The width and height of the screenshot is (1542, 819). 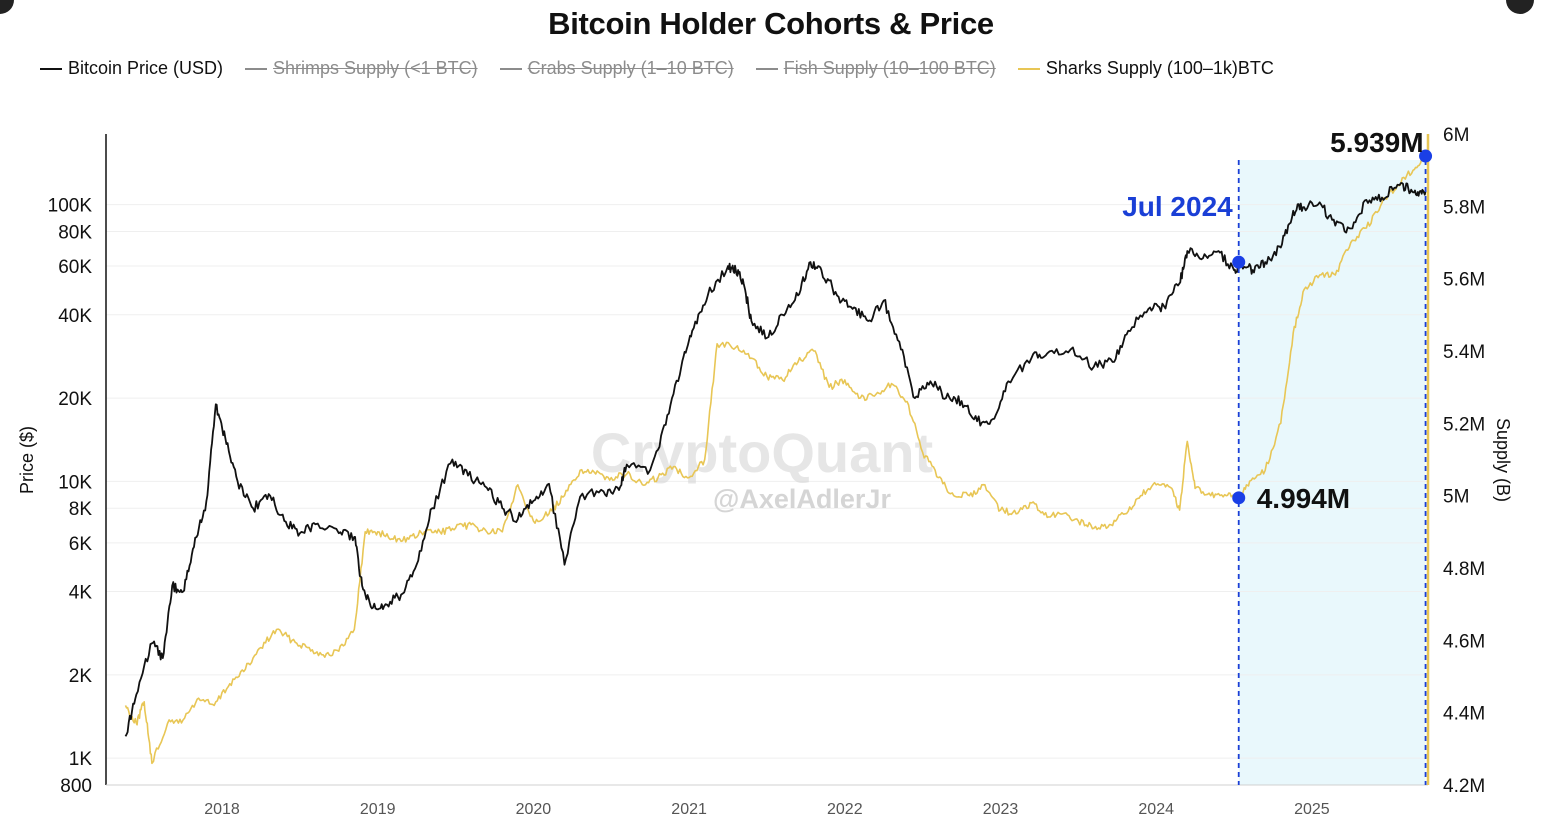 What do you see at coordinates (1159, 68) in the screenshot?
I see `legend-label: Sharks Supply (100–1k)BTC` at bounding box center [1159, 68].